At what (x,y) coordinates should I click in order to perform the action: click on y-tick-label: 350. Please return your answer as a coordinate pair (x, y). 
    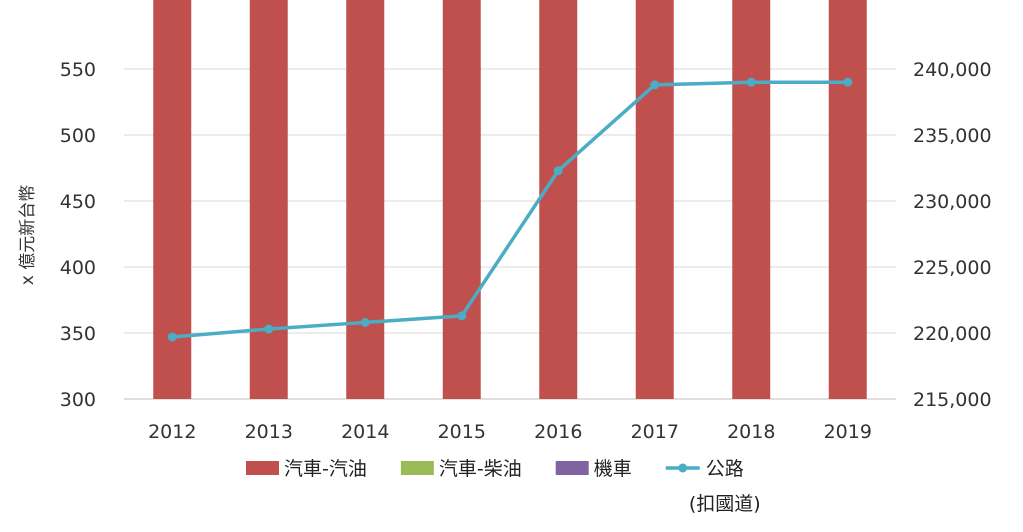
    Looking at the image, I should click on (78, 334).